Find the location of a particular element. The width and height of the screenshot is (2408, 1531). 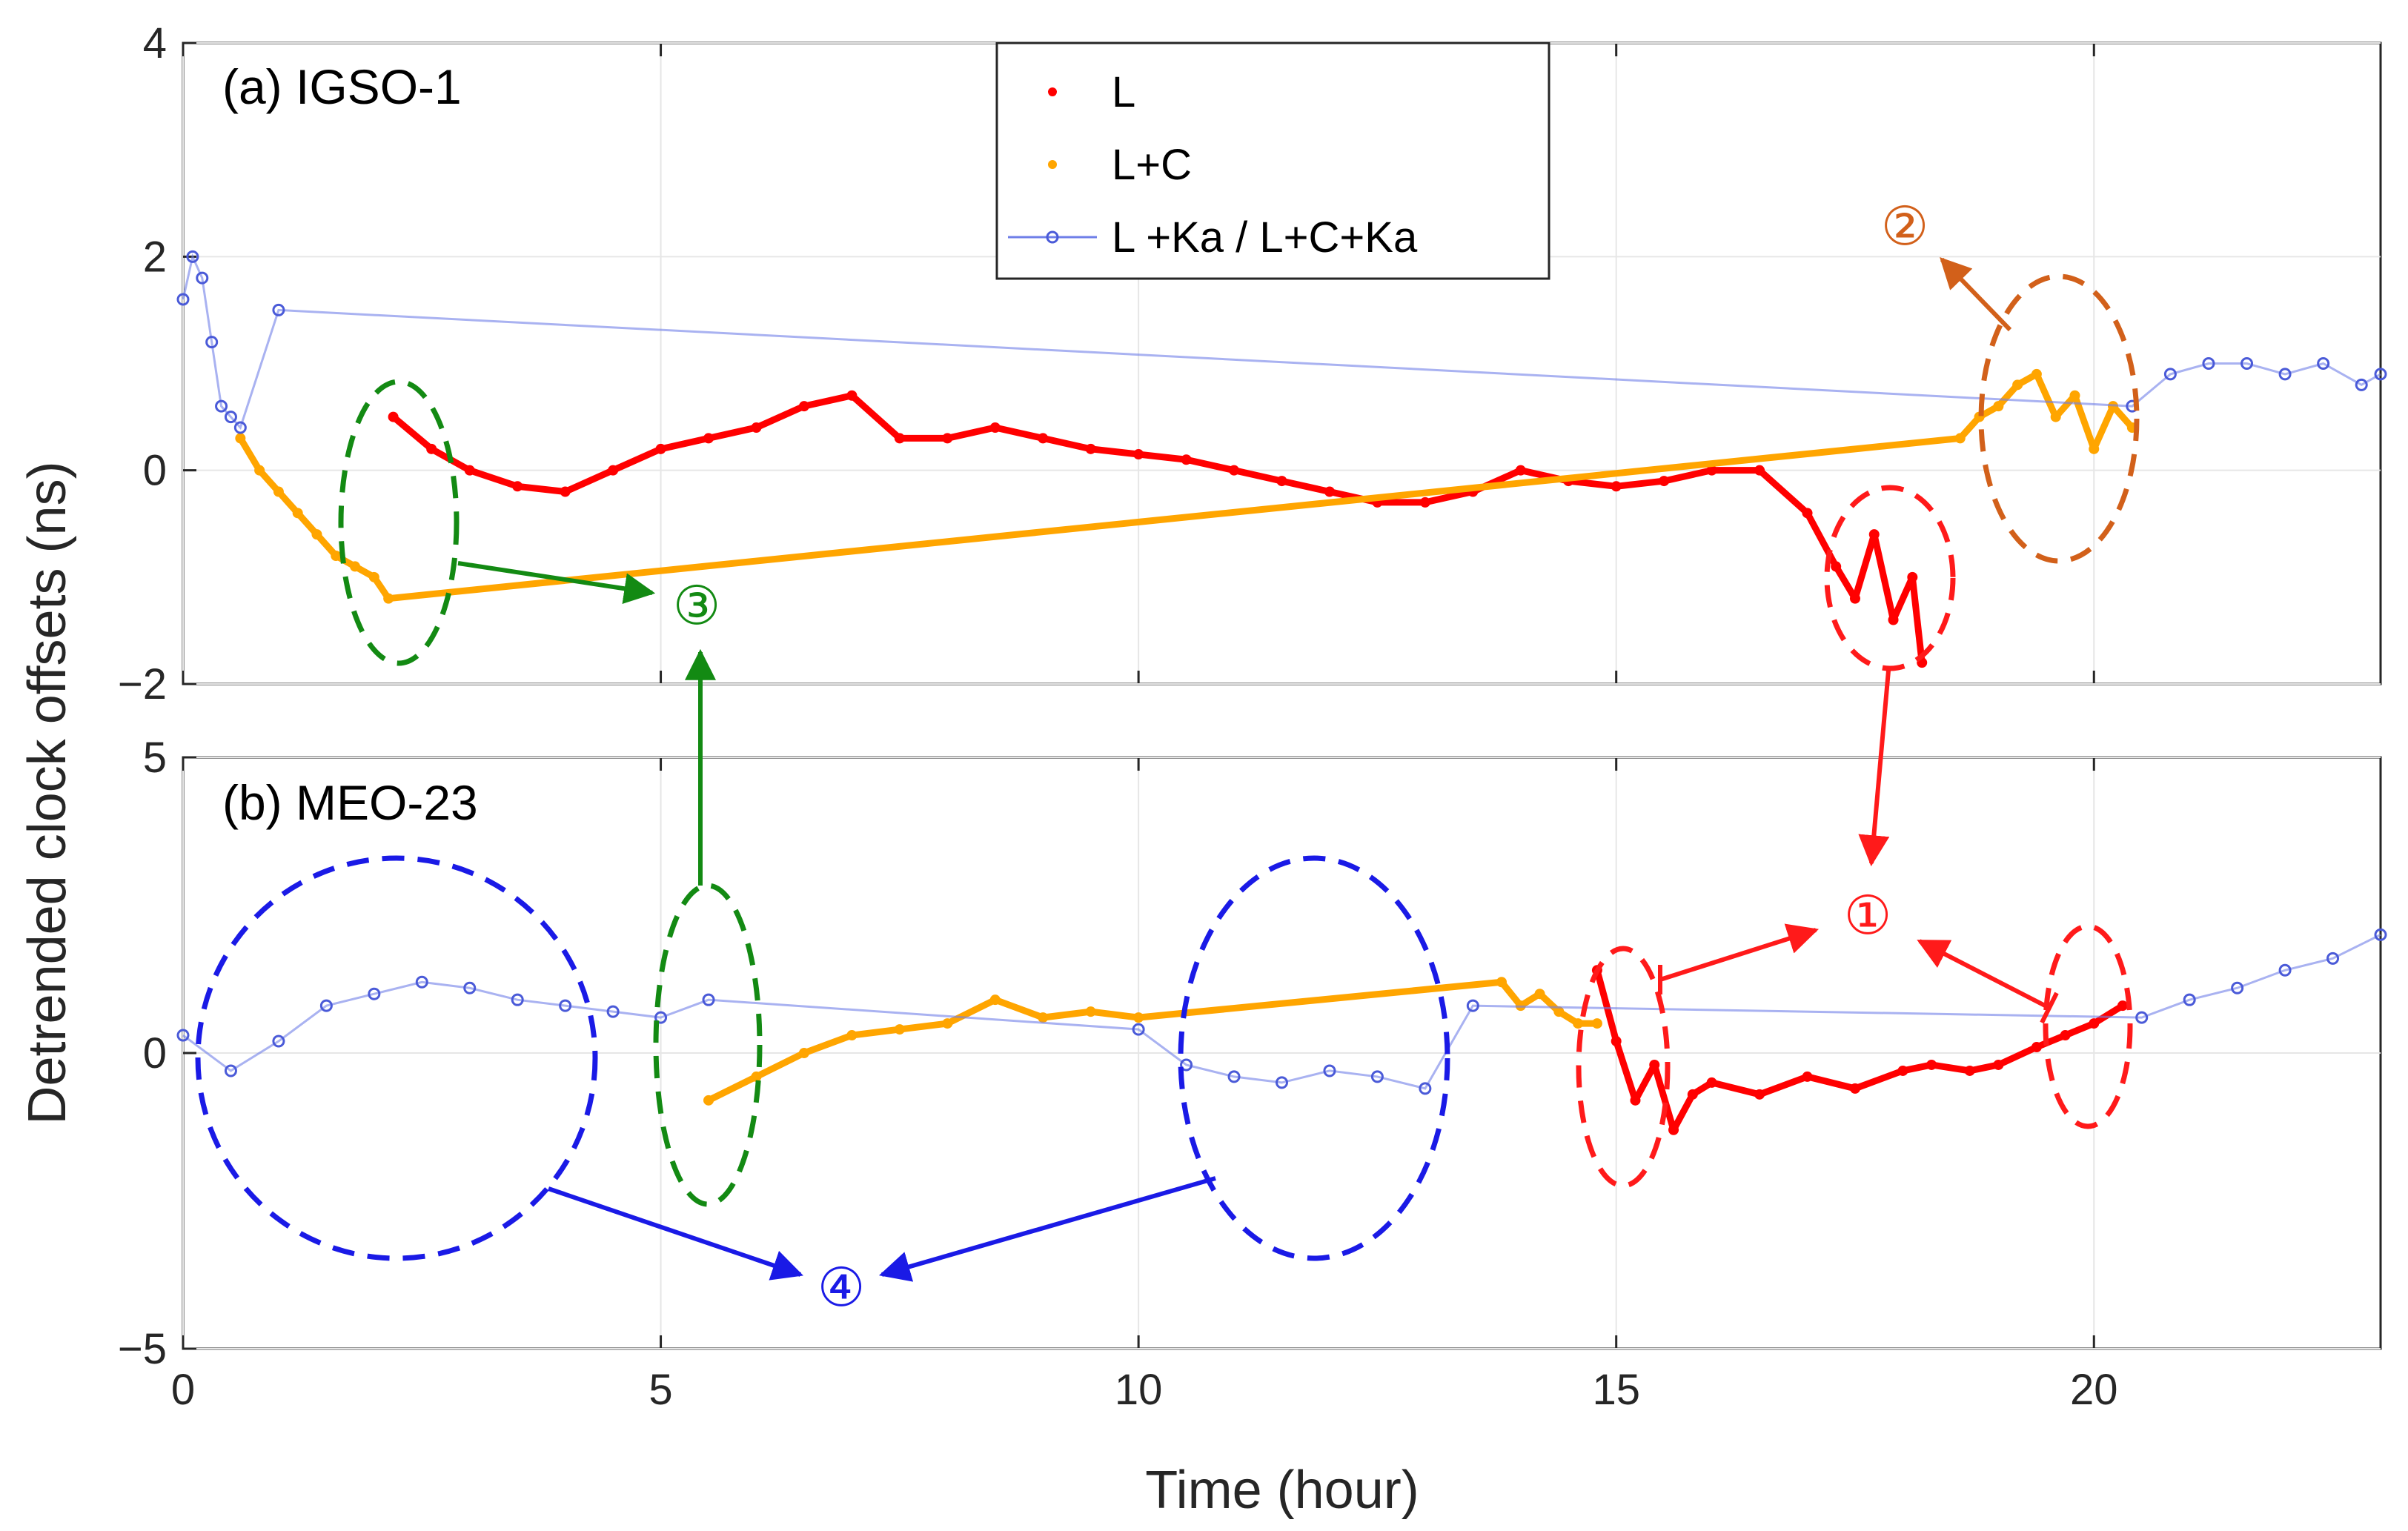

arrow-green-a is located at coordinates (556, 583).